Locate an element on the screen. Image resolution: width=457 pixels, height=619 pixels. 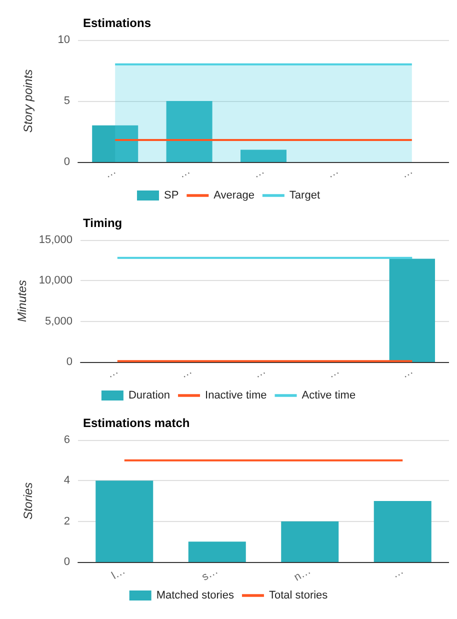
legend-label: Inactive time is located at coordinates (236, 396).